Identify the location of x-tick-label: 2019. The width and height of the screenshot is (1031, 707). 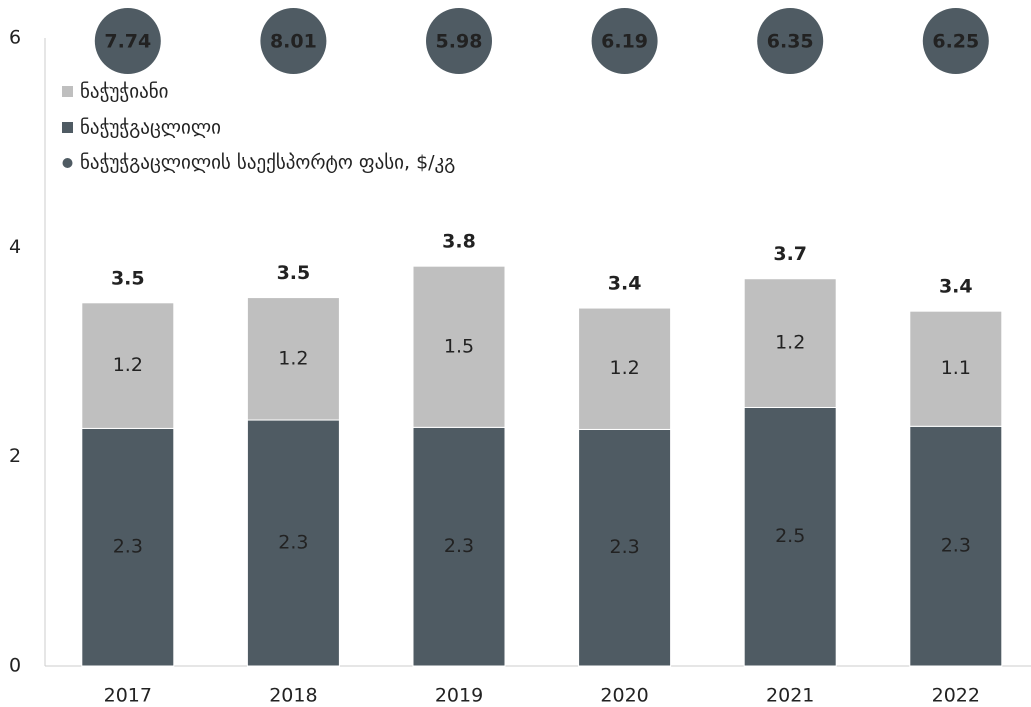
(459, 696).